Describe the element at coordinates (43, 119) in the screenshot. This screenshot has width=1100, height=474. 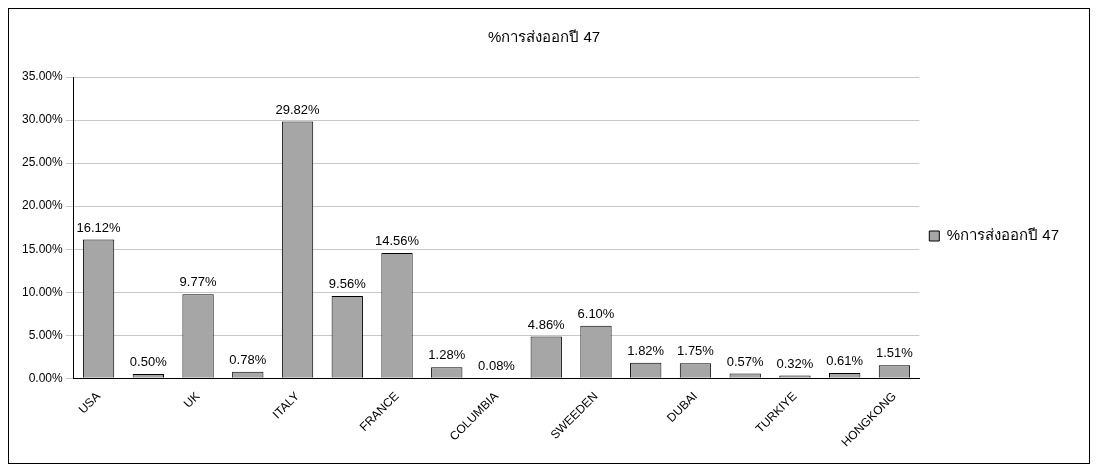
I see `y-tick-label: 30.00%` at that location.